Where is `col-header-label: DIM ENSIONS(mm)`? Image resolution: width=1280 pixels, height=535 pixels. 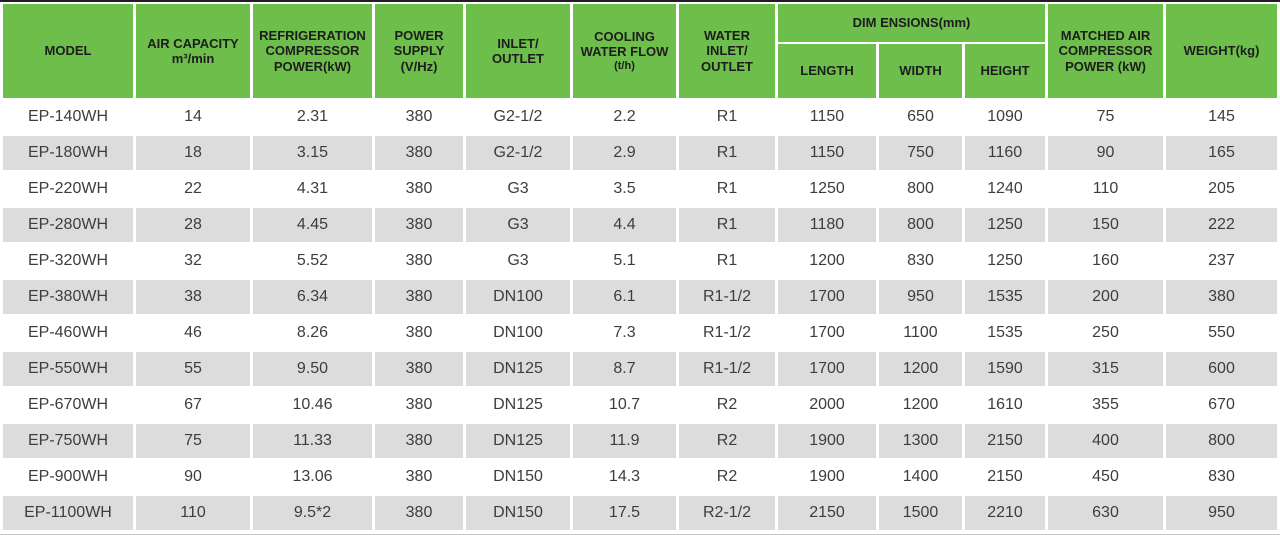 col-header-label: DIM ENSIONS(mm) is located at coordinates (911, 23).